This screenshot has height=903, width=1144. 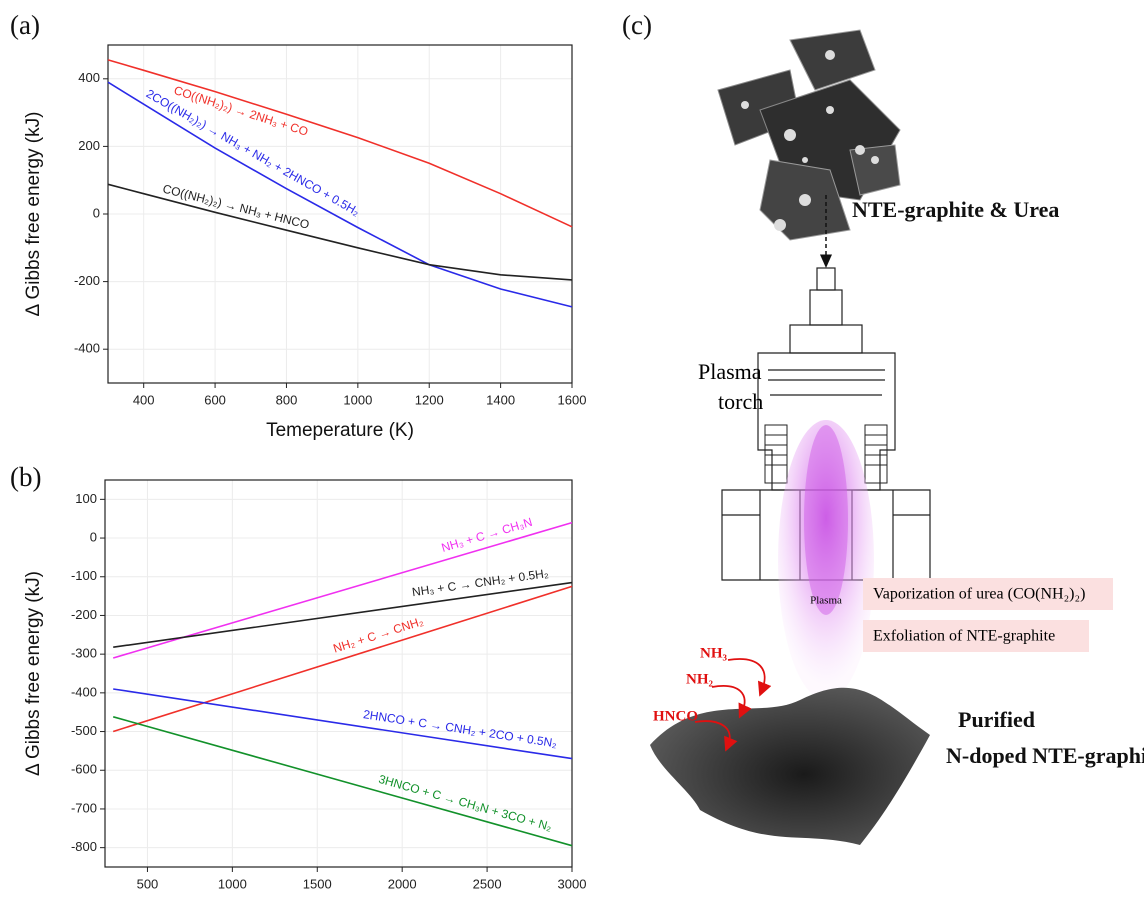 What do you see at coordinates (144, 399) in the screenshot?
I see `x-tick-label: 400` at bounding box center [144, 399].